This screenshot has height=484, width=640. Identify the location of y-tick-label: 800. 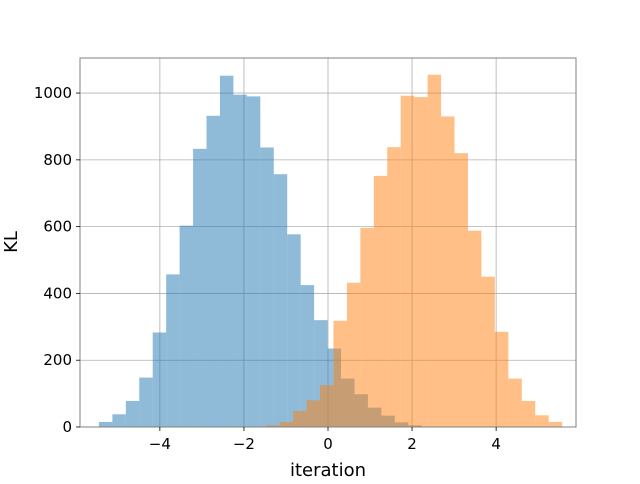
(57, 160).